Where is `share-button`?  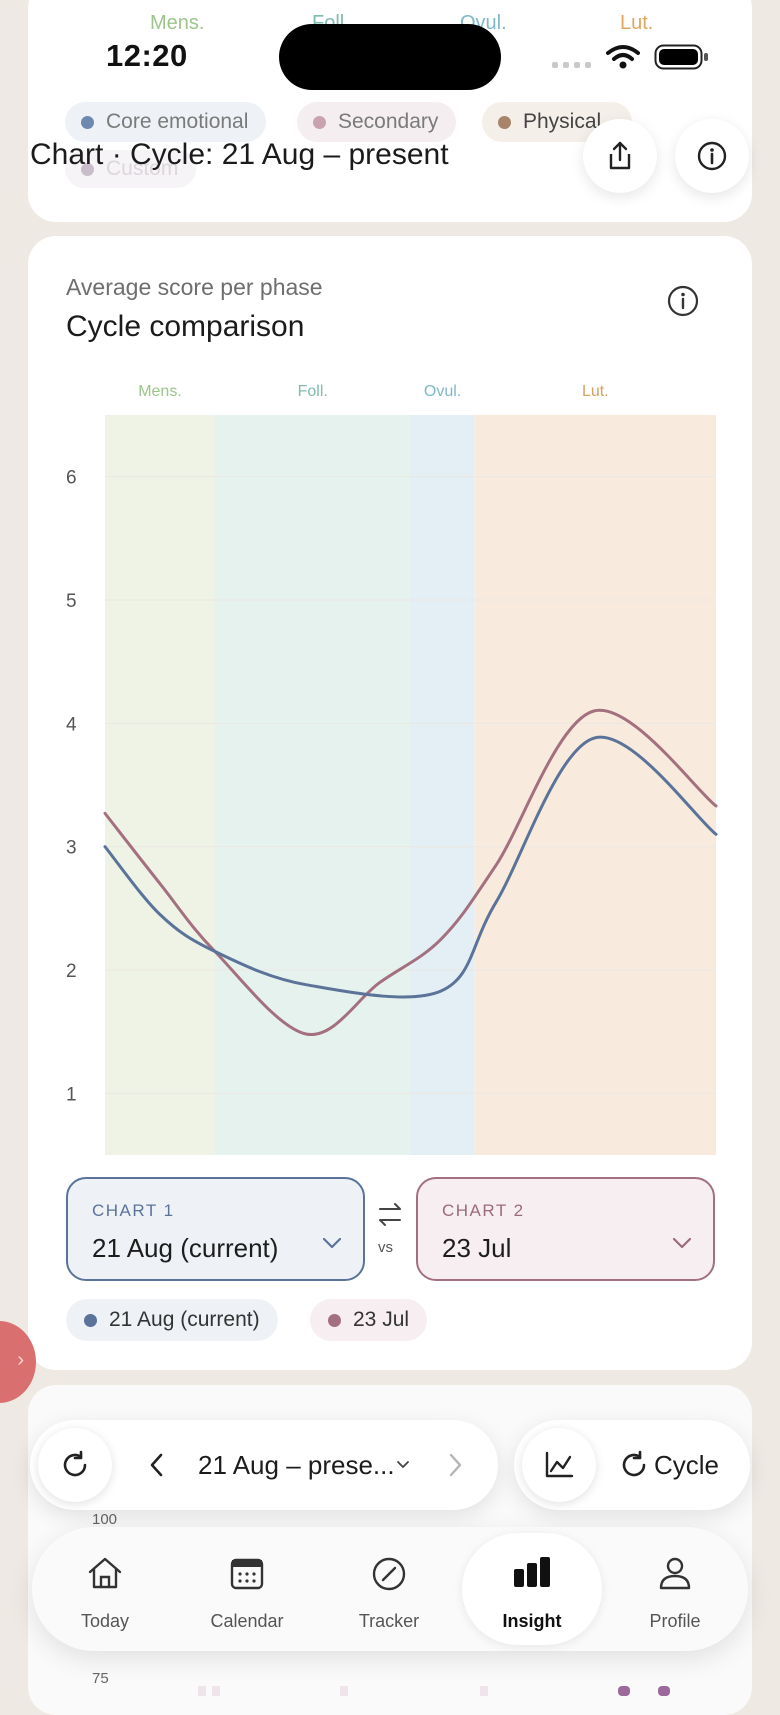
share-button is located at coordinates (620, 156).